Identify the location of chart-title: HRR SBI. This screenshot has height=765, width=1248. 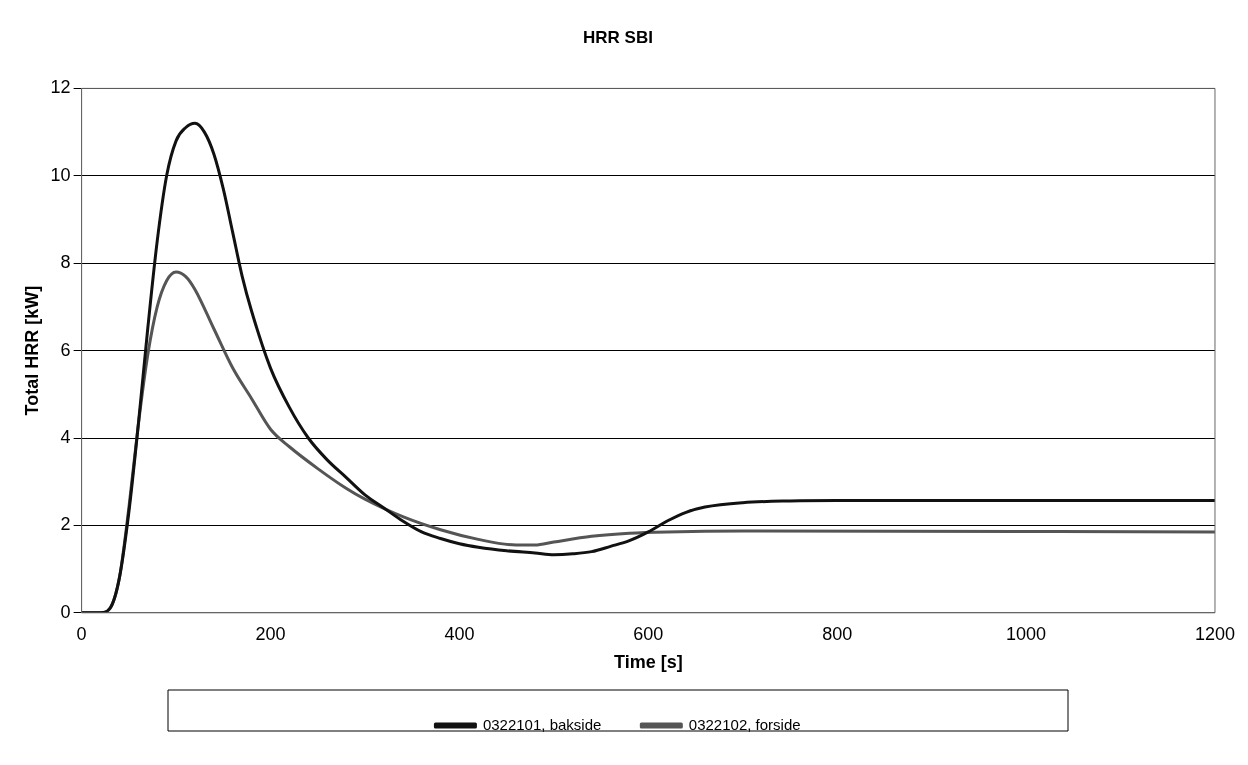
(618, 37).